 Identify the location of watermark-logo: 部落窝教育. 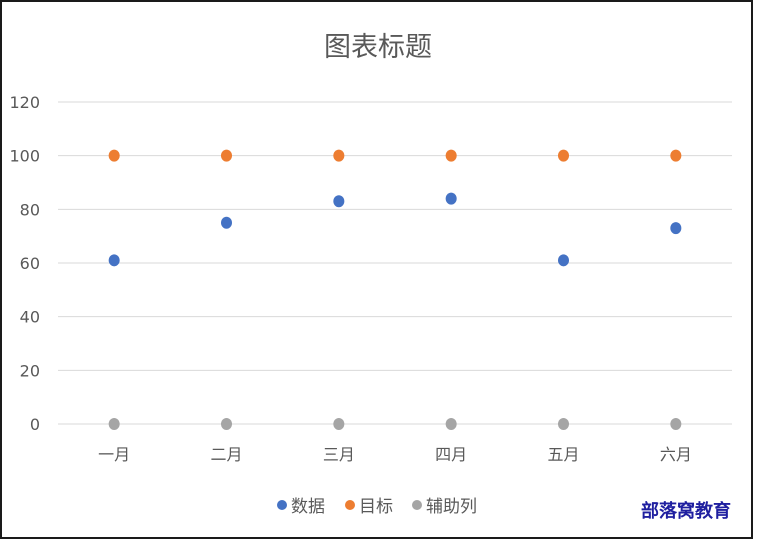
(686, 511).